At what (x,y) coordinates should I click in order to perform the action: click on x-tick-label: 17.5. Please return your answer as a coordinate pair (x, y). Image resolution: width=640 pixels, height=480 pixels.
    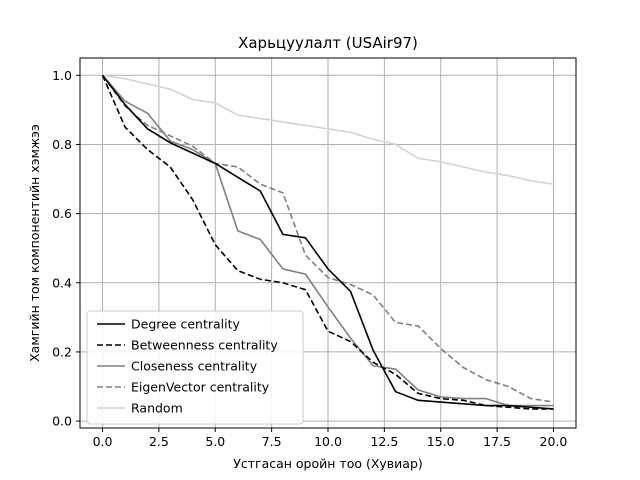
    Looking at the image, I should click on (497, 441).